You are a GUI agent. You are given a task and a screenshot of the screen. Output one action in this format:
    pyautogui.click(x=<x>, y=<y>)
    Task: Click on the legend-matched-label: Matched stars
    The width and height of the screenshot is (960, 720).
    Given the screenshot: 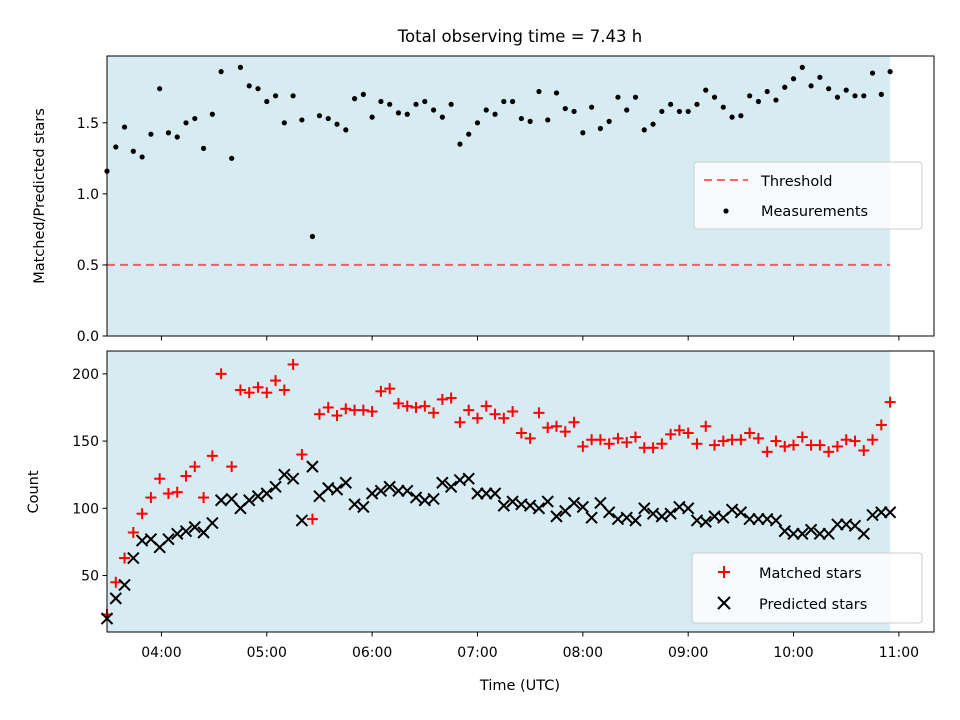 What is the action you would take?
    pyautogui.click(x=810, y=574)
    